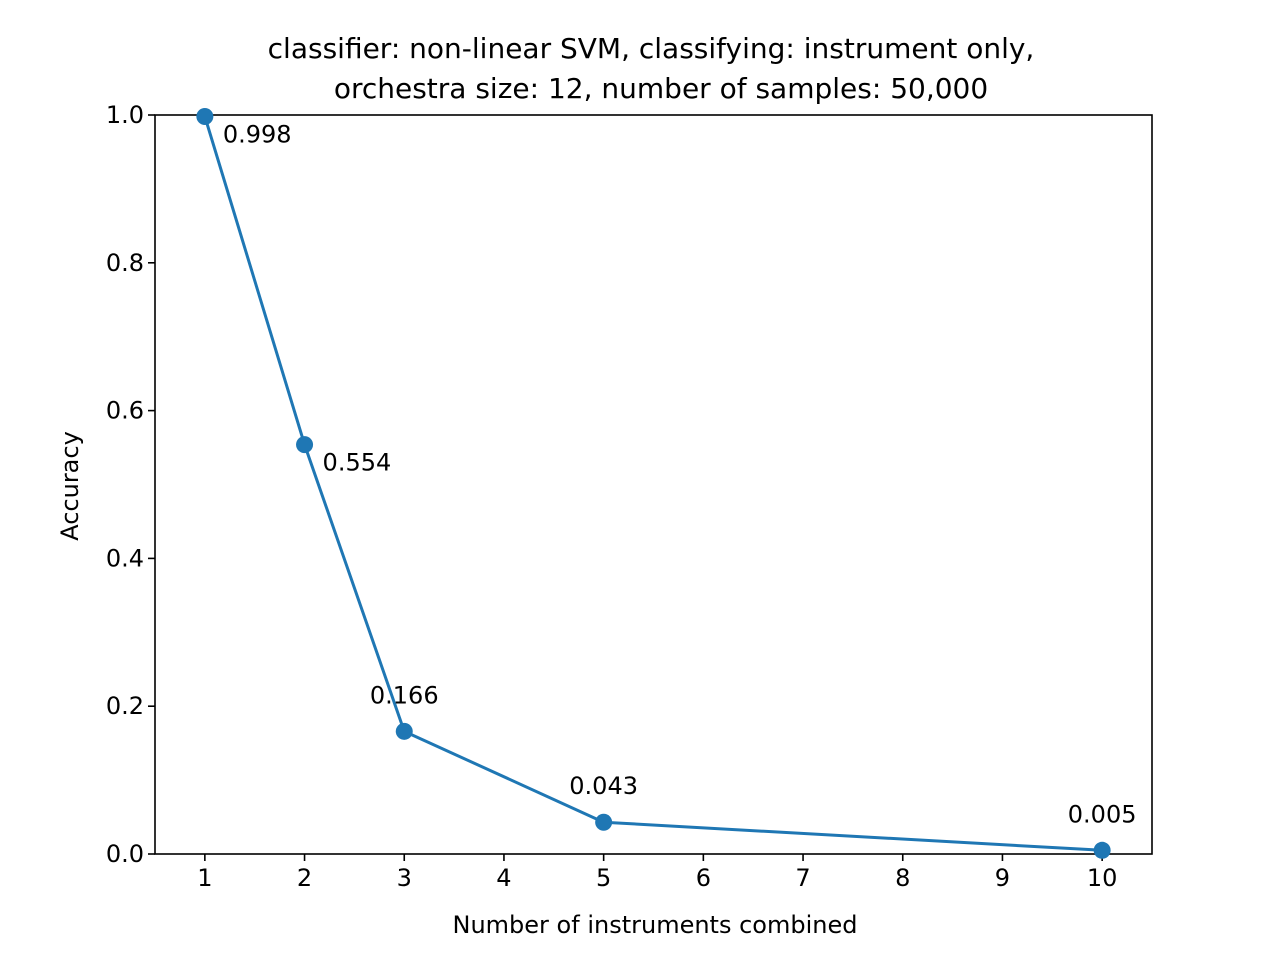 The image size is (1280, 960). I want to click on x-tick-label: 1, so click(204, 878).